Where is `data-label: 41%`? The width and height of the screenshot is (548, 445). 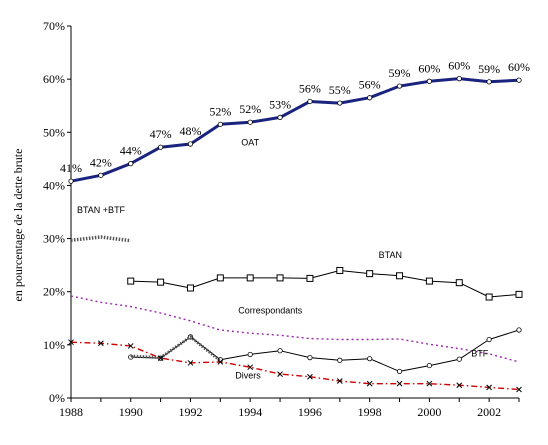
data-label: 41% is located at coordinates (71, 168).